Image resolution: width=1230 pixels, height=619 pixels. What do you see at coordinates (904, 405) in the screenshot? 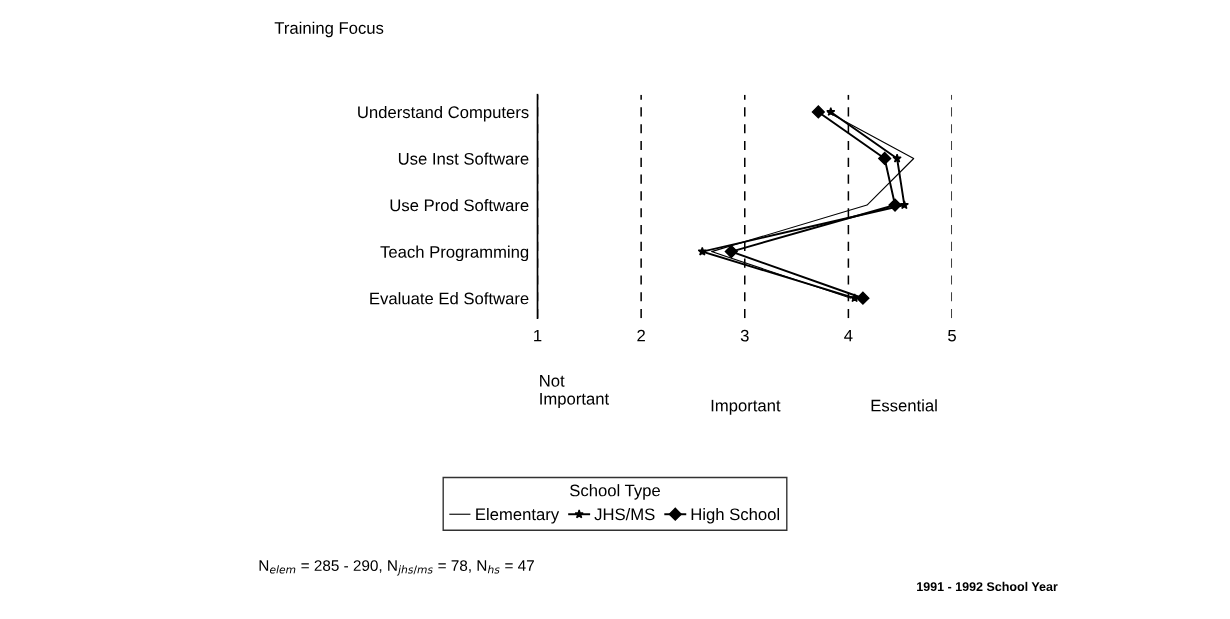
I see `text: Essential` at bounding box center [904, 405].